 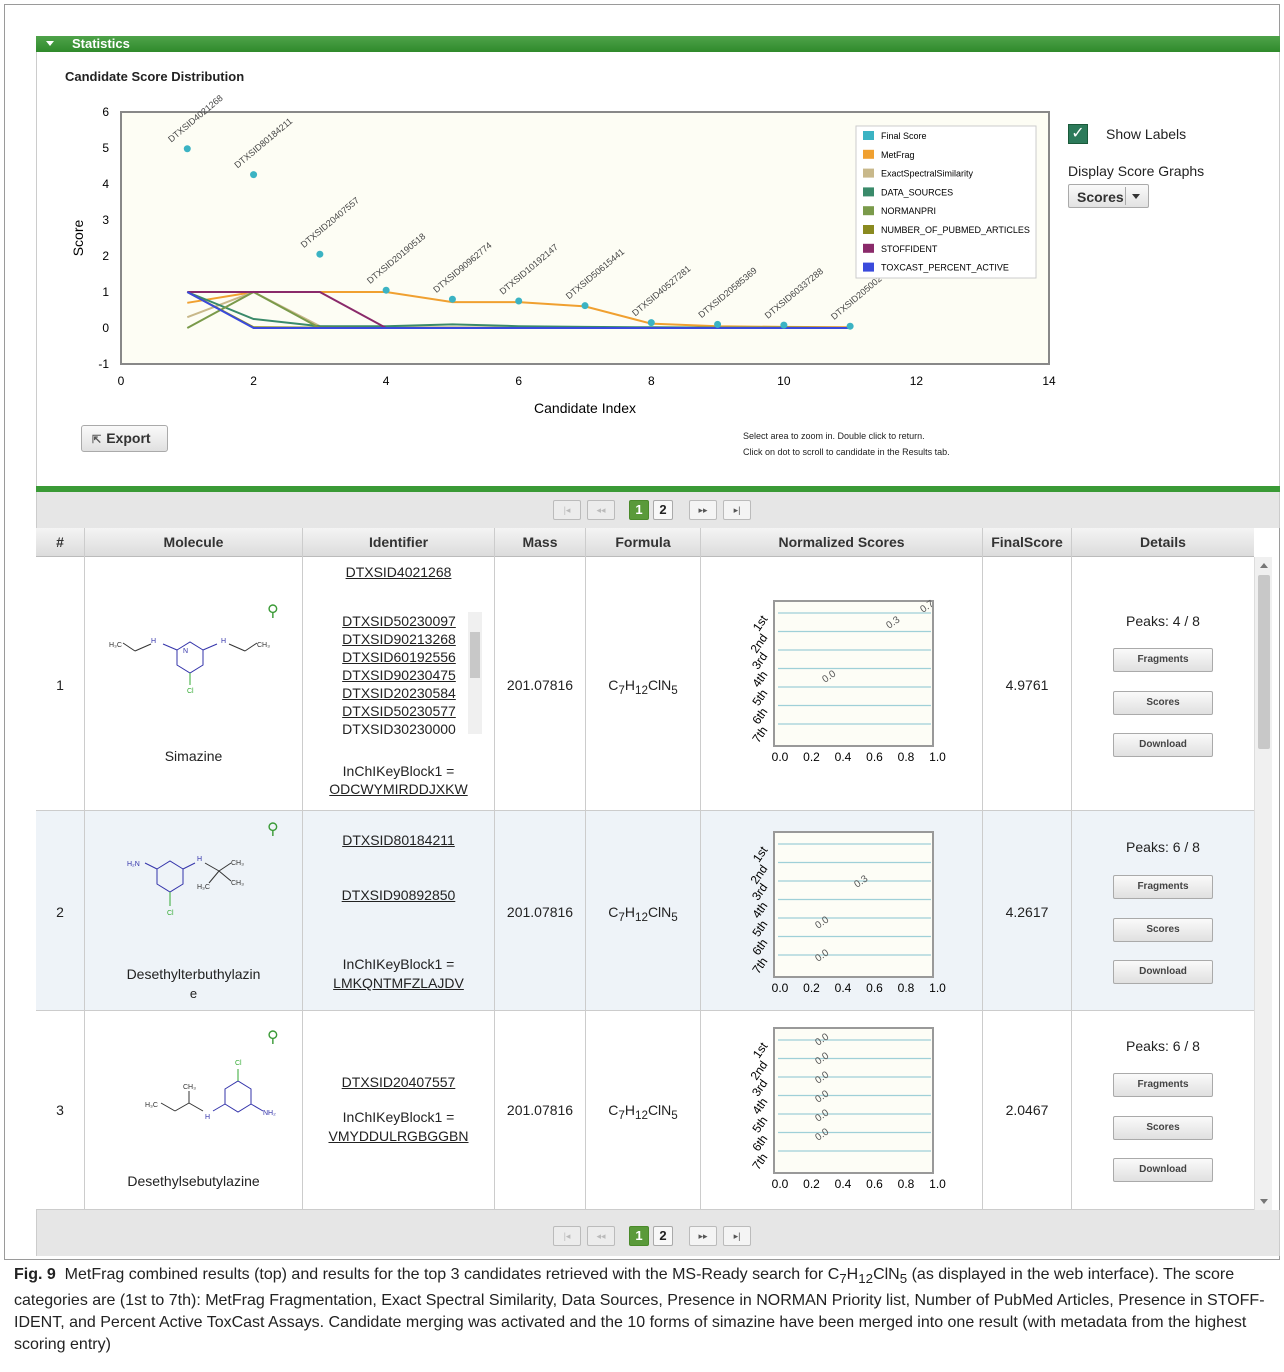 I want to click on legend-item: DATA_SOURCES, so click(x=917, y=192).